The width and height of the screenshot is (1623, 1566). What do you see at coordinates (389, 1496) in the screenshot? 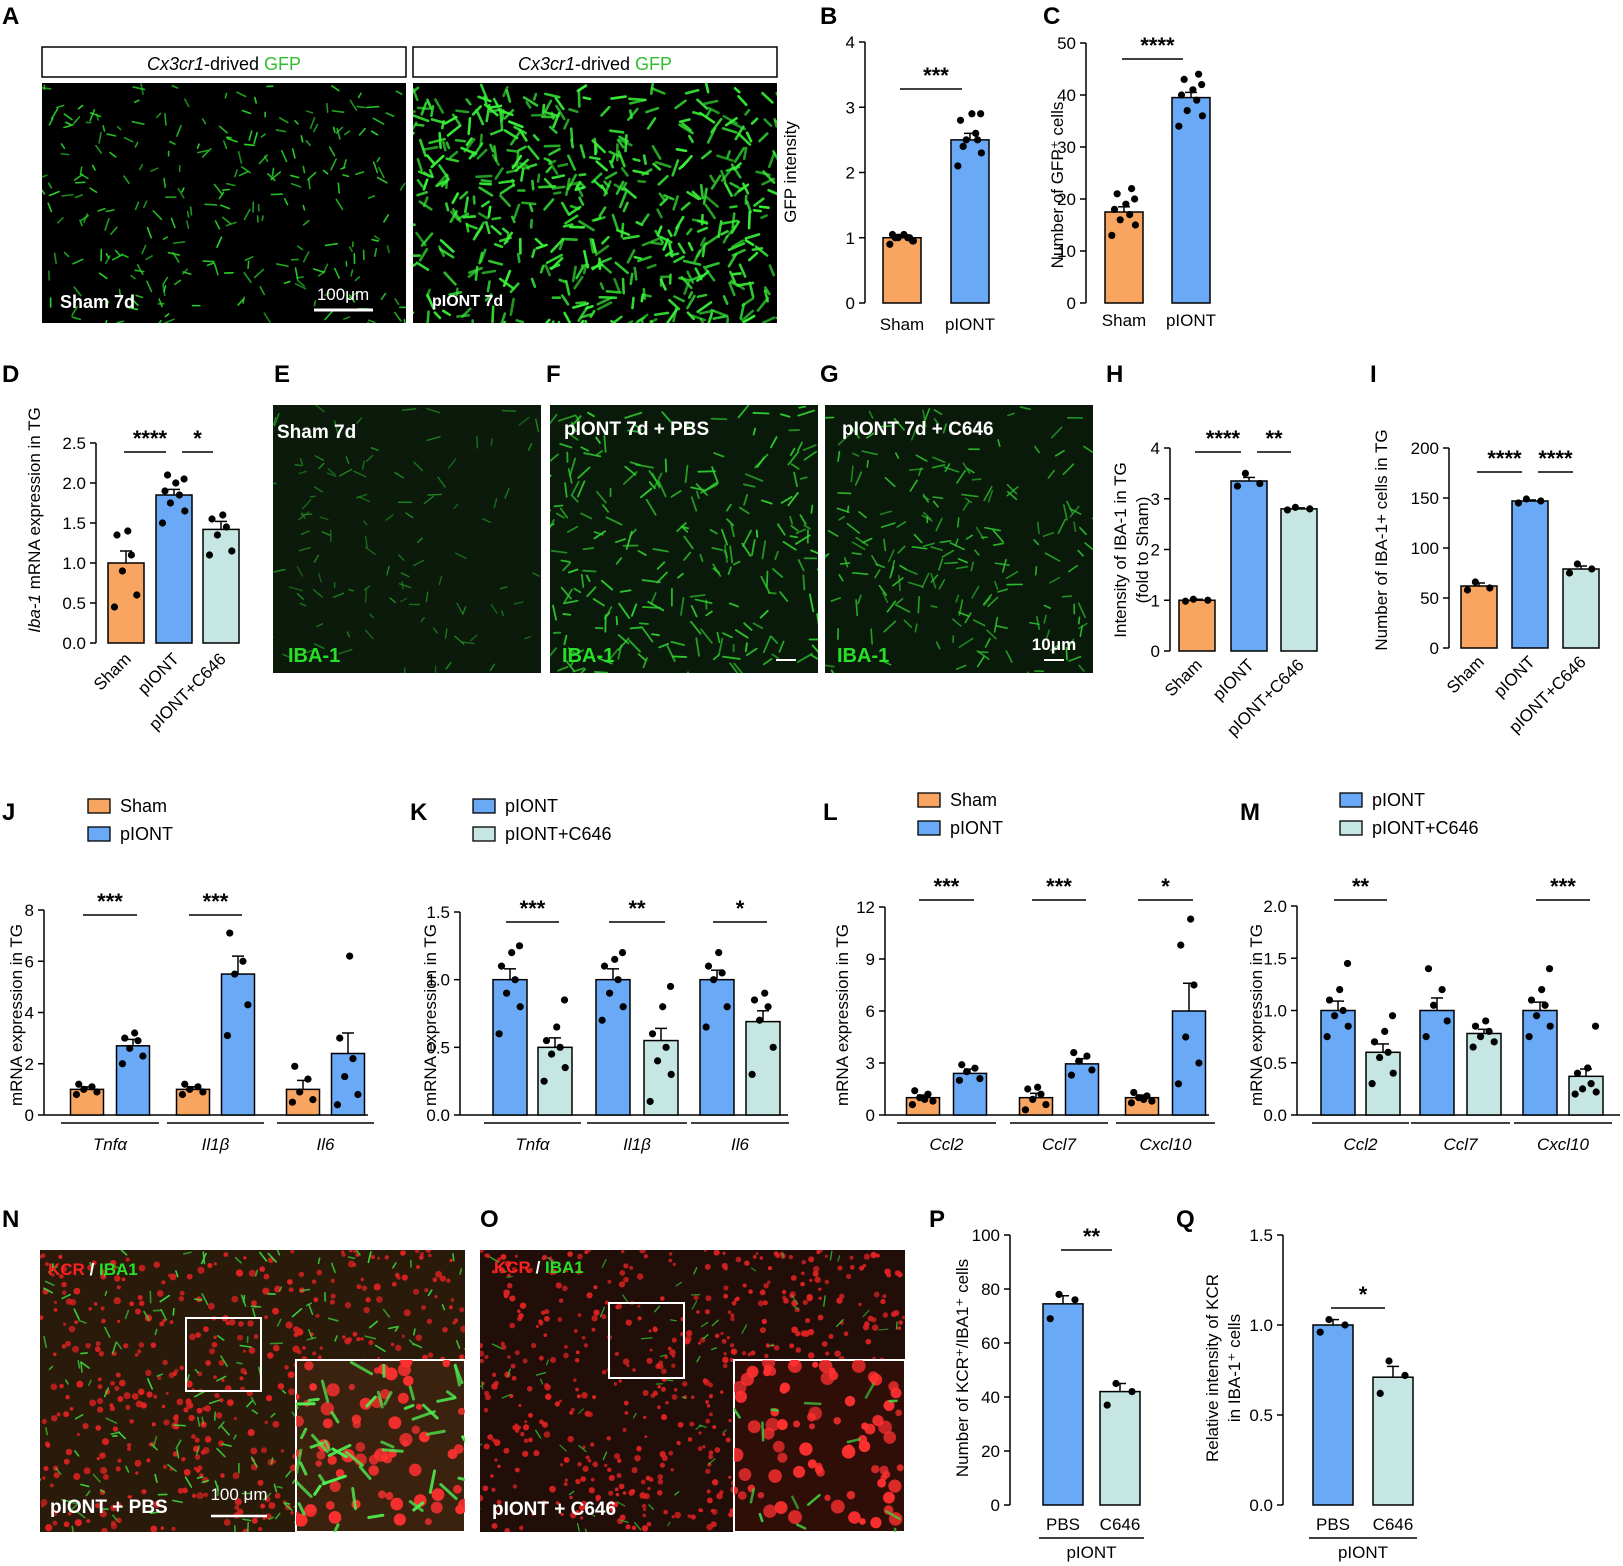
I see `kcr-signal-inset` at bounding box center [389, 1496].